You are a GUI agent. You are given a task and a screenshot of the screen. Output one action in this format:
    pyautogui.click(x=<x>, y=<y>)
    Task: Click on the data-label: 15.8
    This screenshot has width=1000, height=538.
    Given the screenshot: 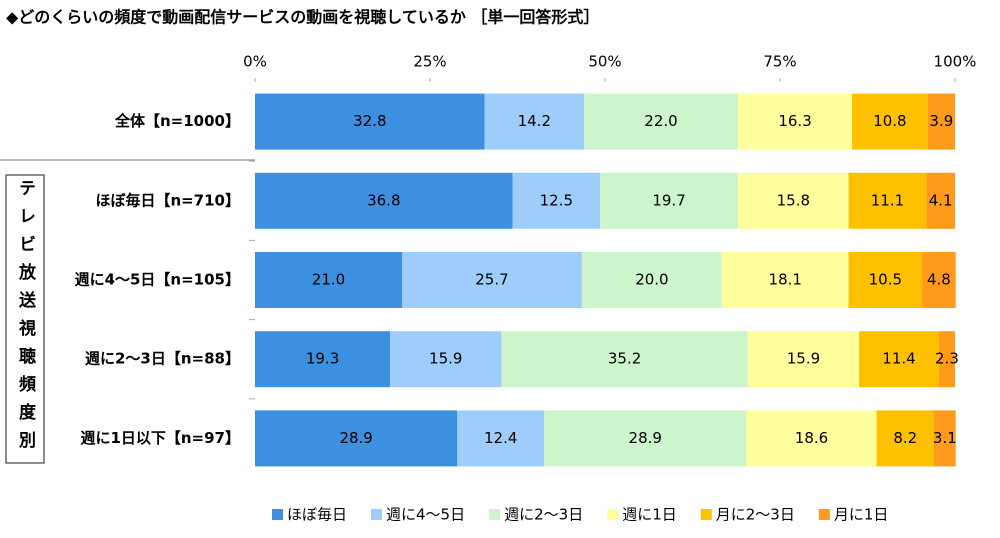 What is the action you would take?
    pyautogui.click(x=793, y=200)
    